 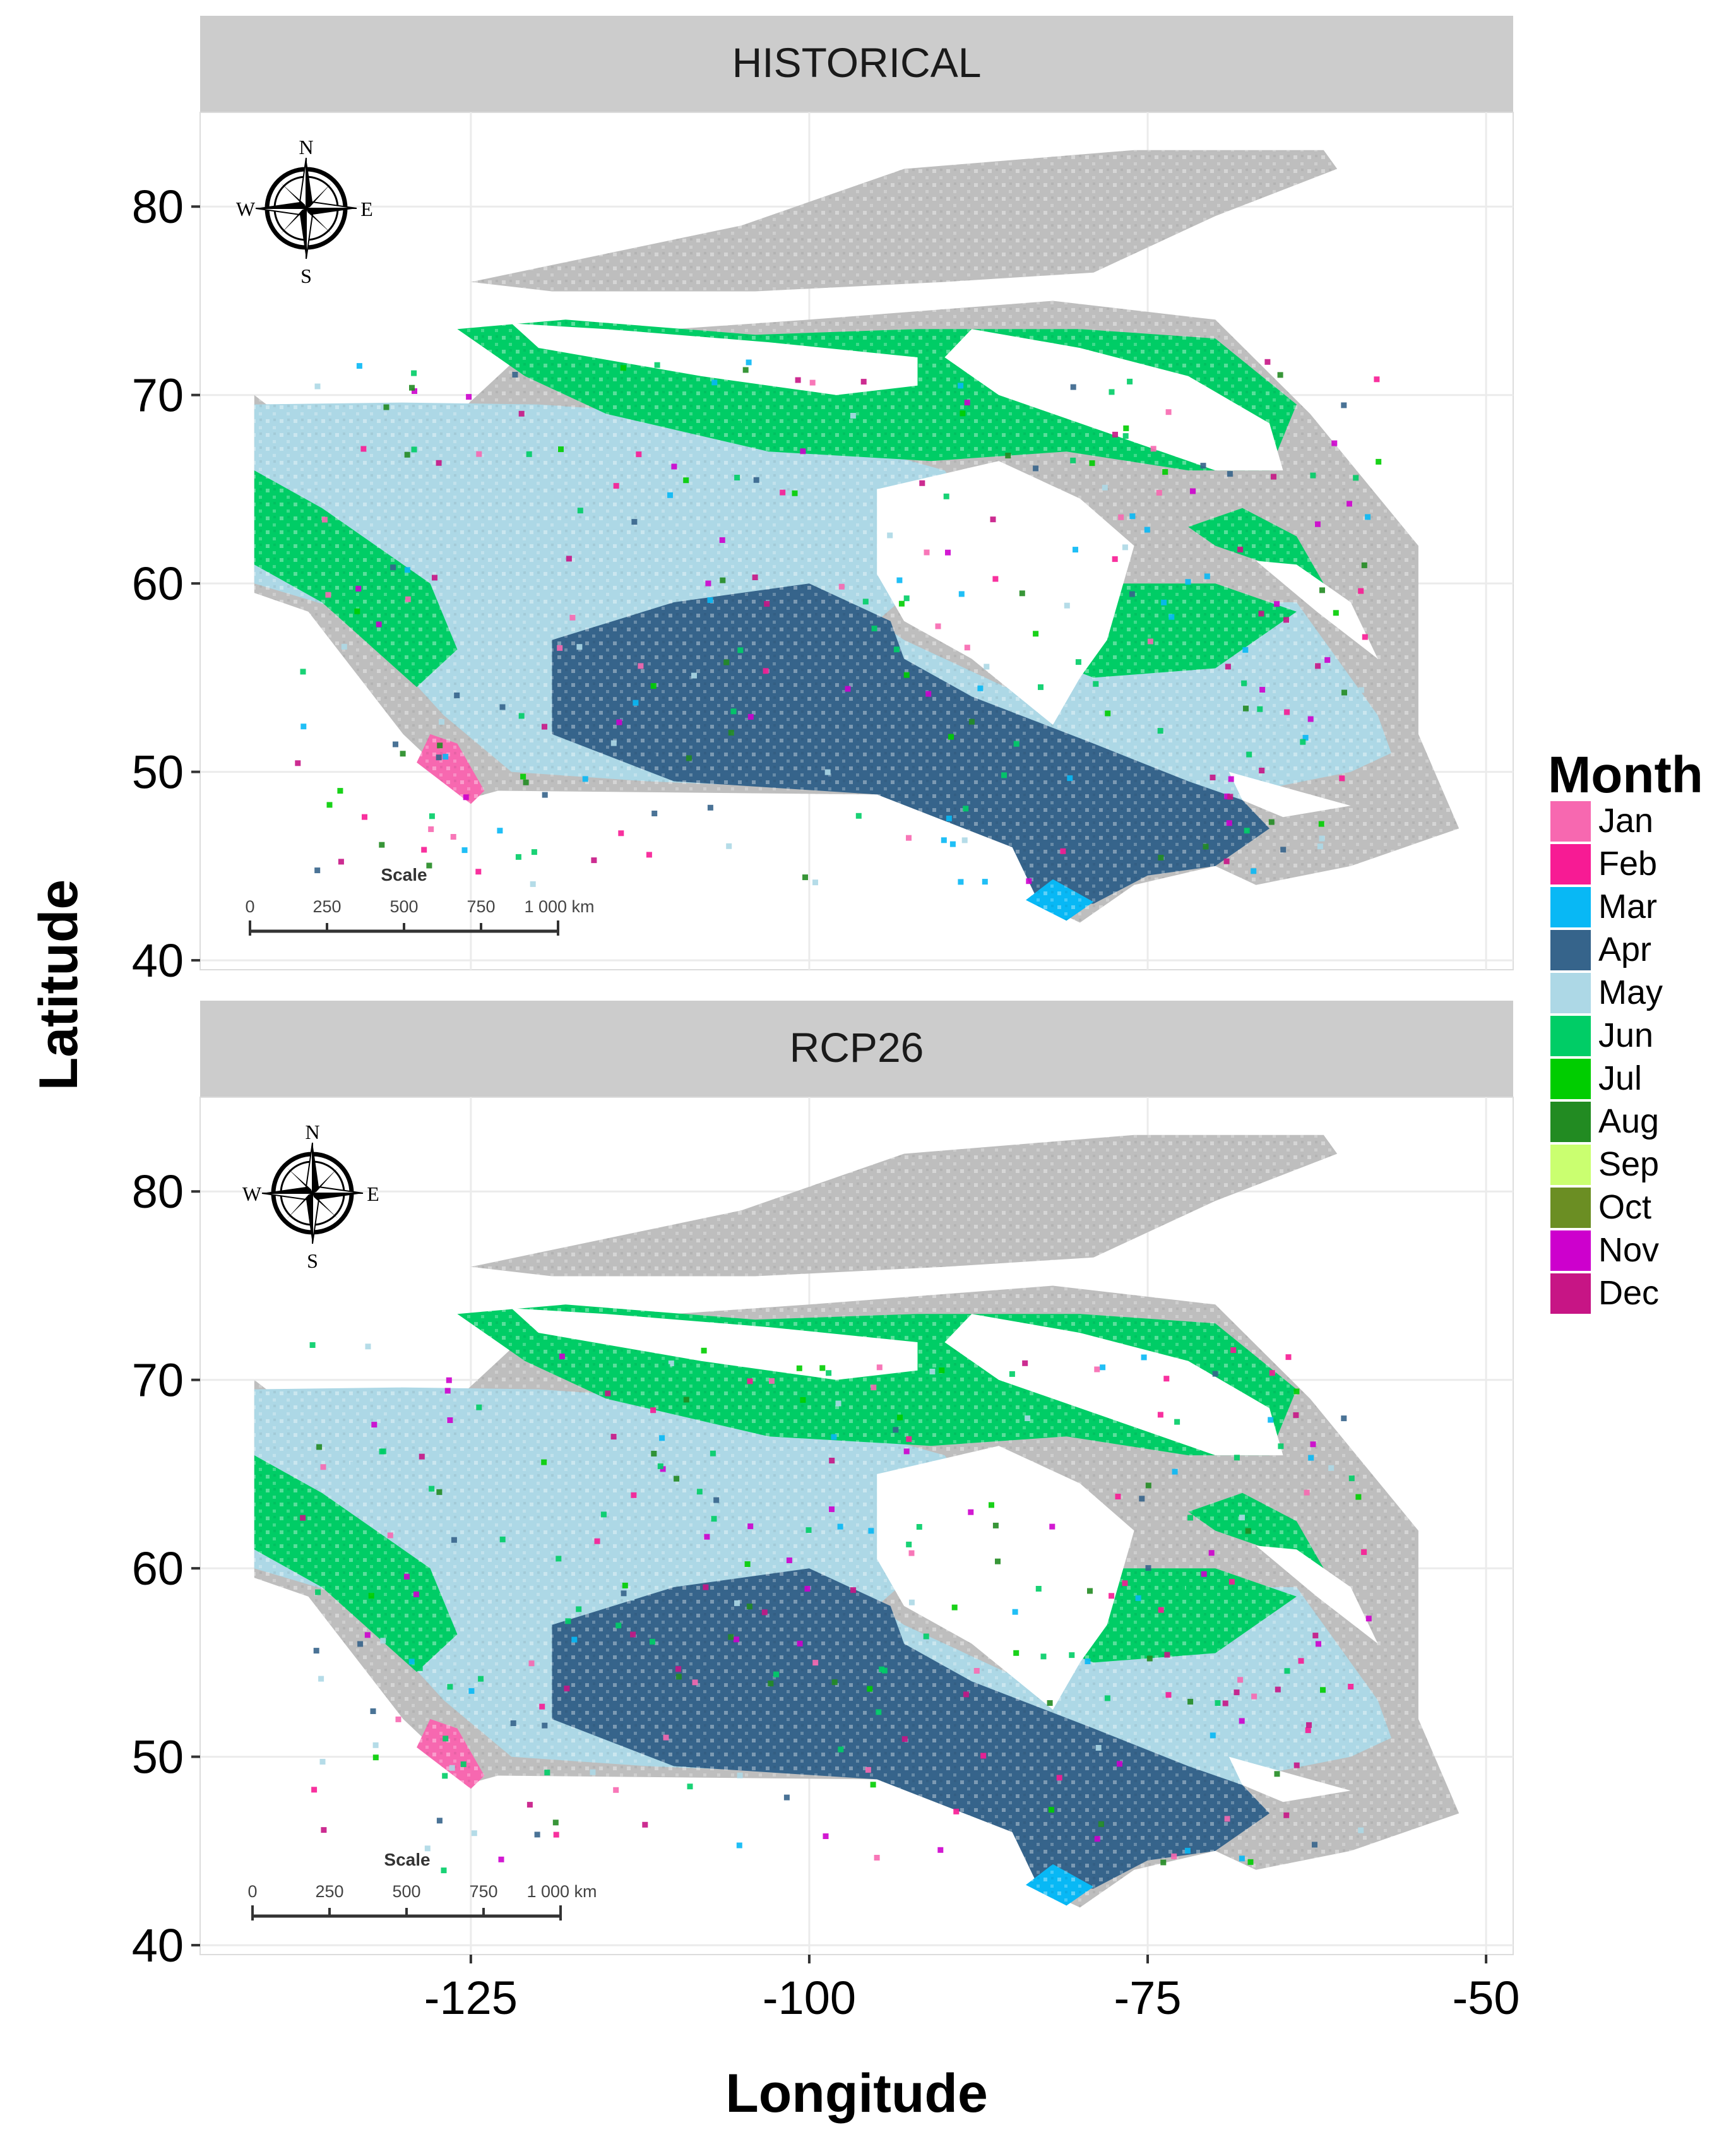 I want to click on legend-swatch-jun, so click(x=1571, y=1036).